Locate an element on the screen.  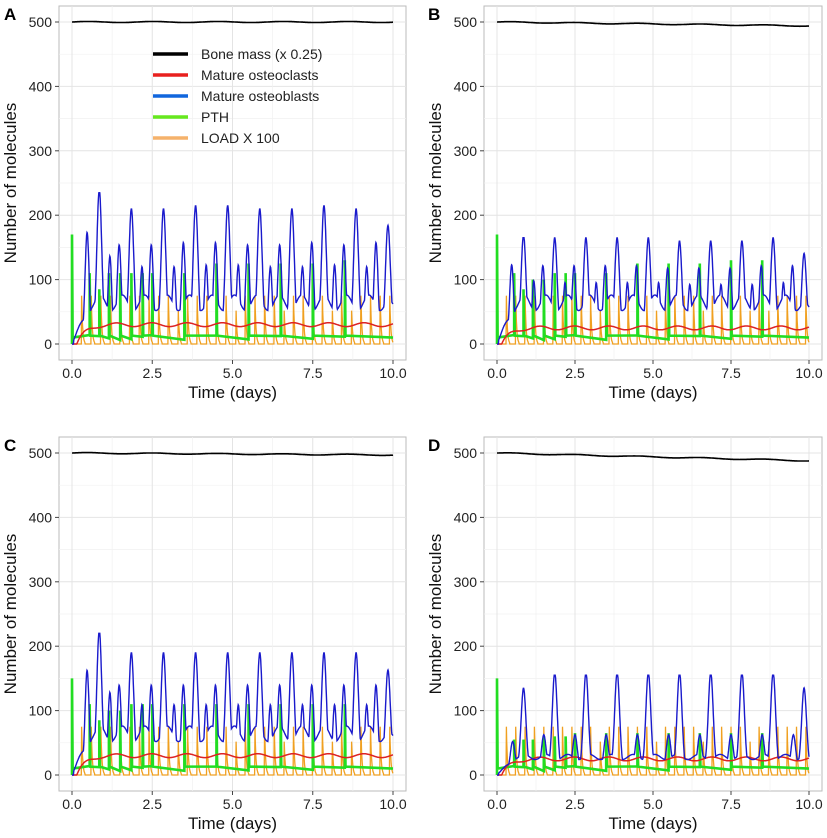
legend-label: Bone mass (x 0.25) is located at coordinates (261, 54).